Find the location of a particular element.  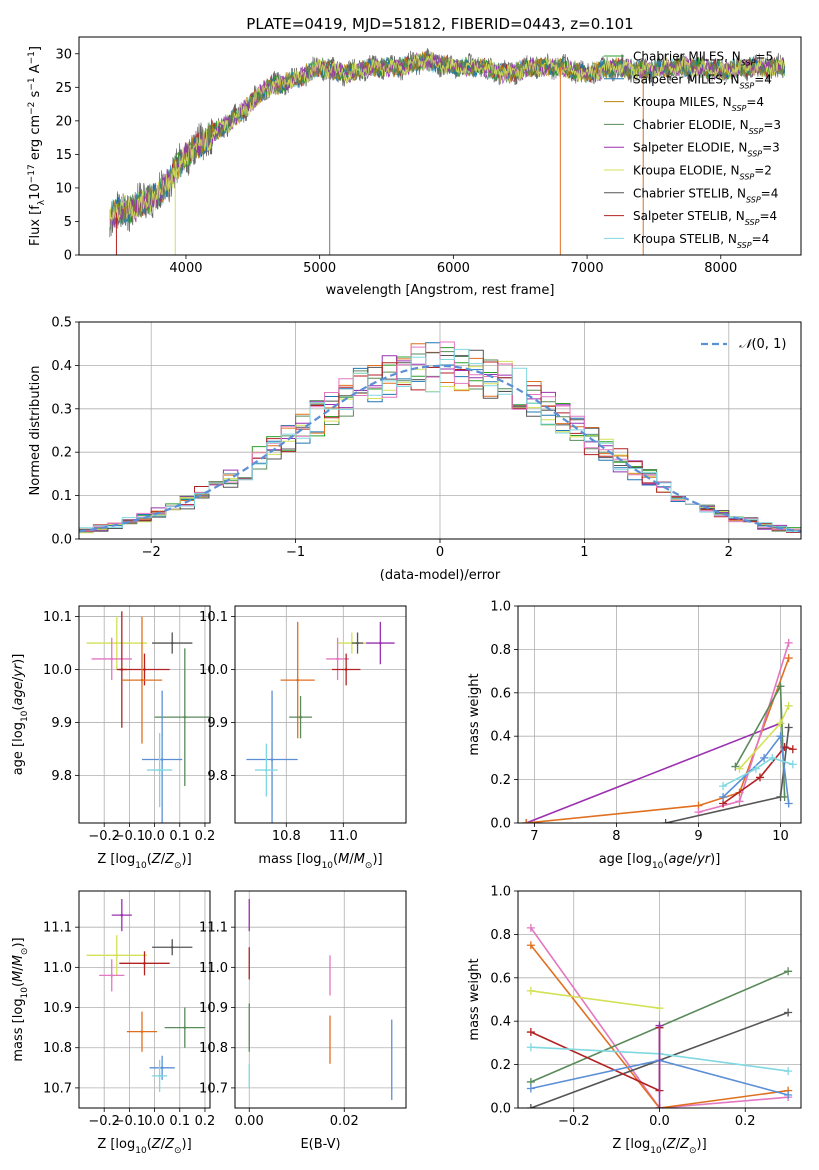

label-part: A is located at coordinates (35, 70).